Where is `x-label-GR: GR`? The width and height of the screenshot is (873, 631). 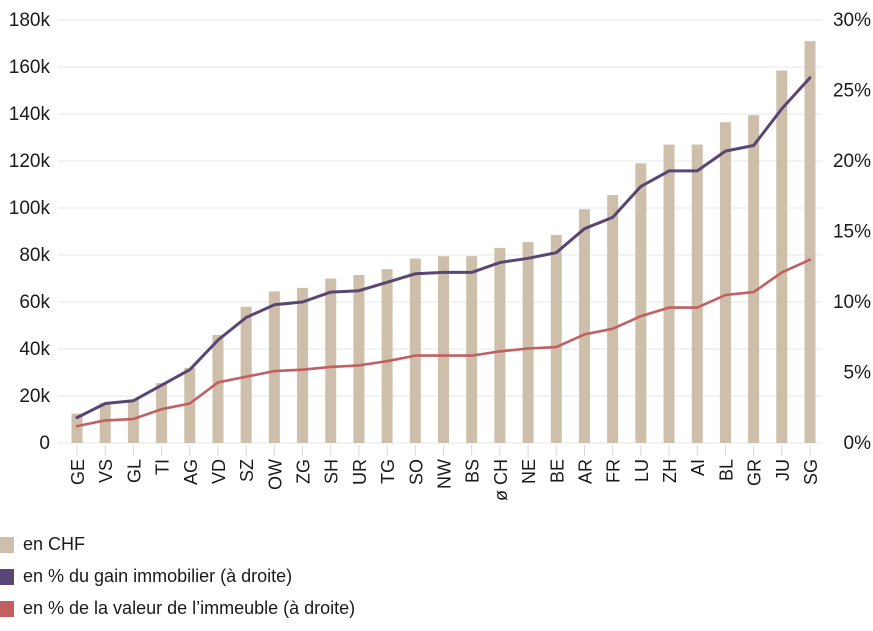
x-label-GR: GR is located at coordinates (755, 472).